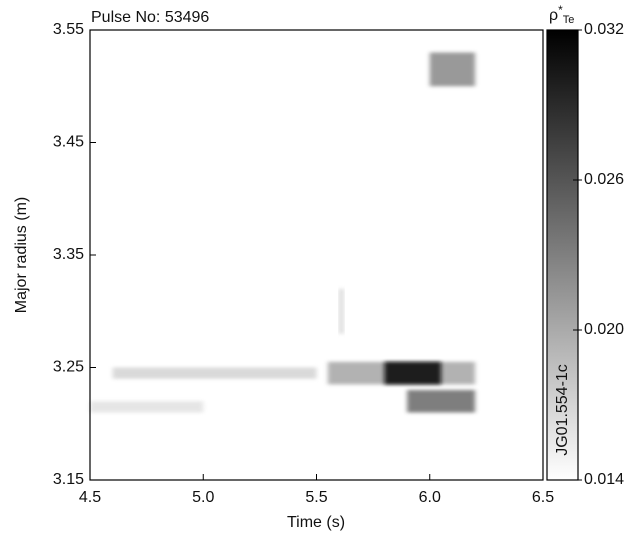 Image resolution: width=634 pixels, height=542 pixels. What do you see at coordinates (604, 479) in the screenshot?
I see `colorbar-tick-label: 0.014` at bounding box center [604, 479].